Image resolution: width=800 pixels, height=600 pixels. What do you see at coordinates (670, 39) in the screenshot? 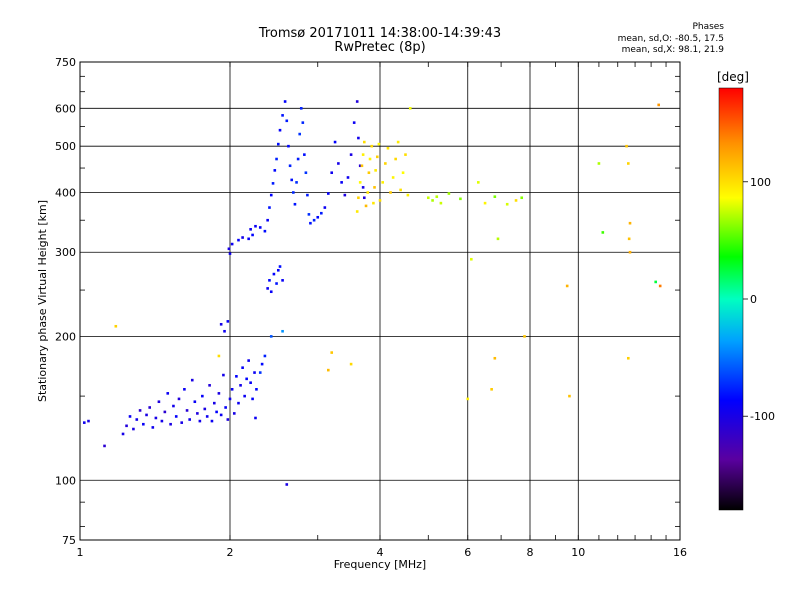
I see `stats-line-o: mean, sd,O: -80.5, 17.5` at bounding box center [670, 39].